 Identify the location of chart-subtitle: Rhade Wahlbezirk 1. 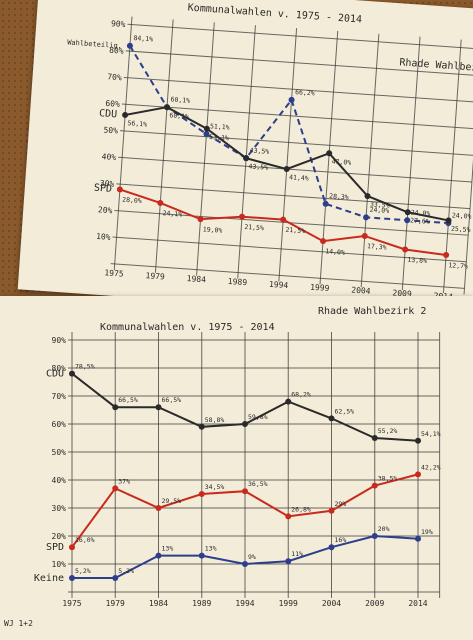
(436, 66).